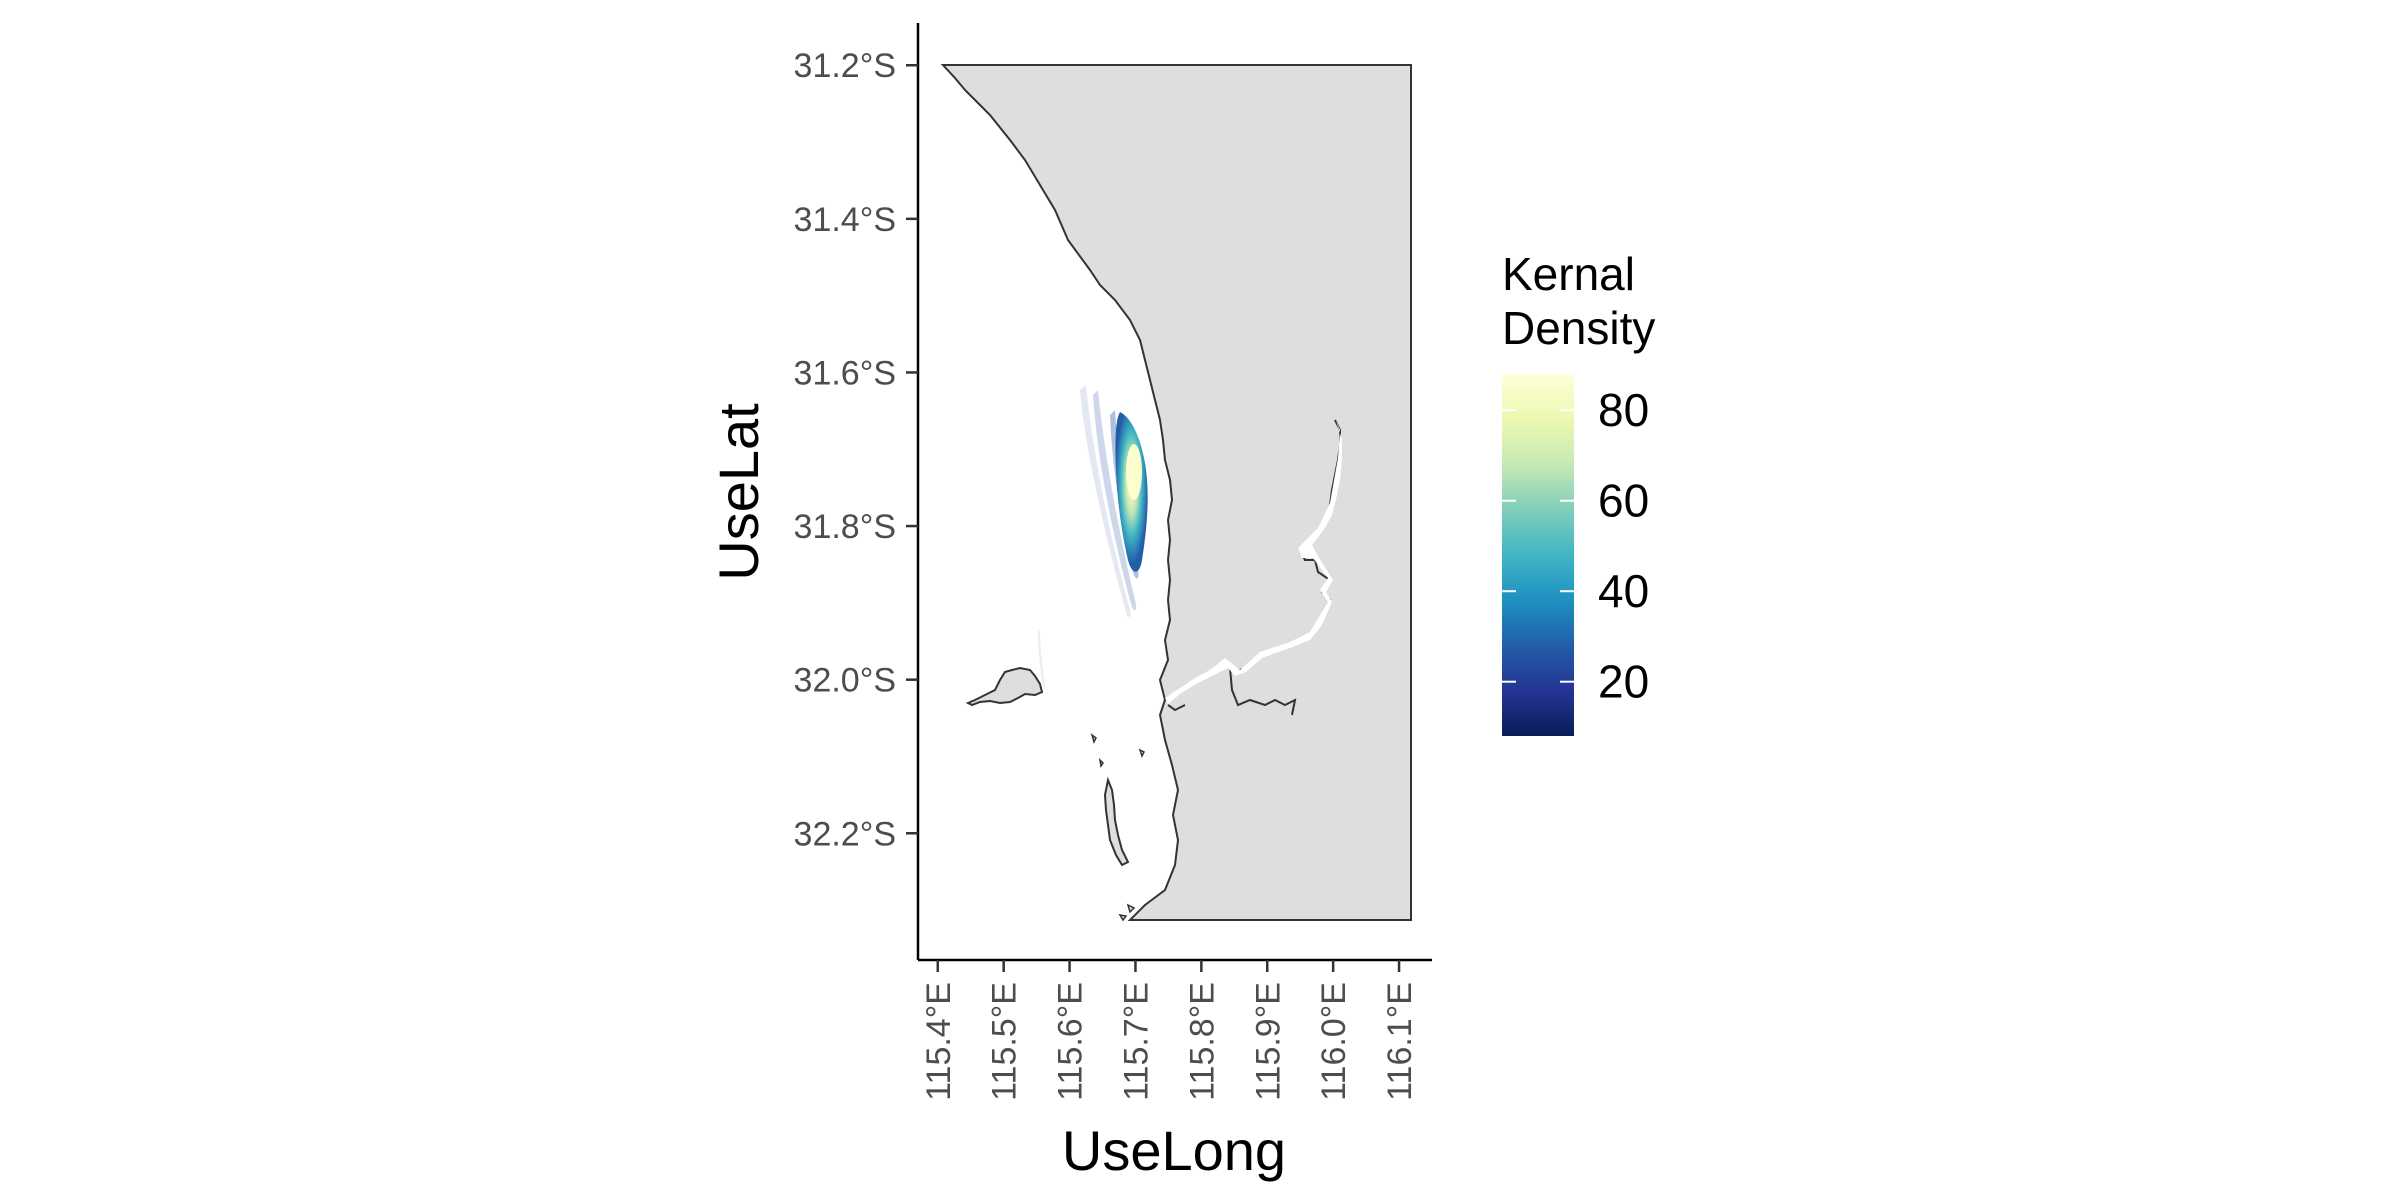  I want to click on legend-title-line-1: Kernal, so click(1568, 274).